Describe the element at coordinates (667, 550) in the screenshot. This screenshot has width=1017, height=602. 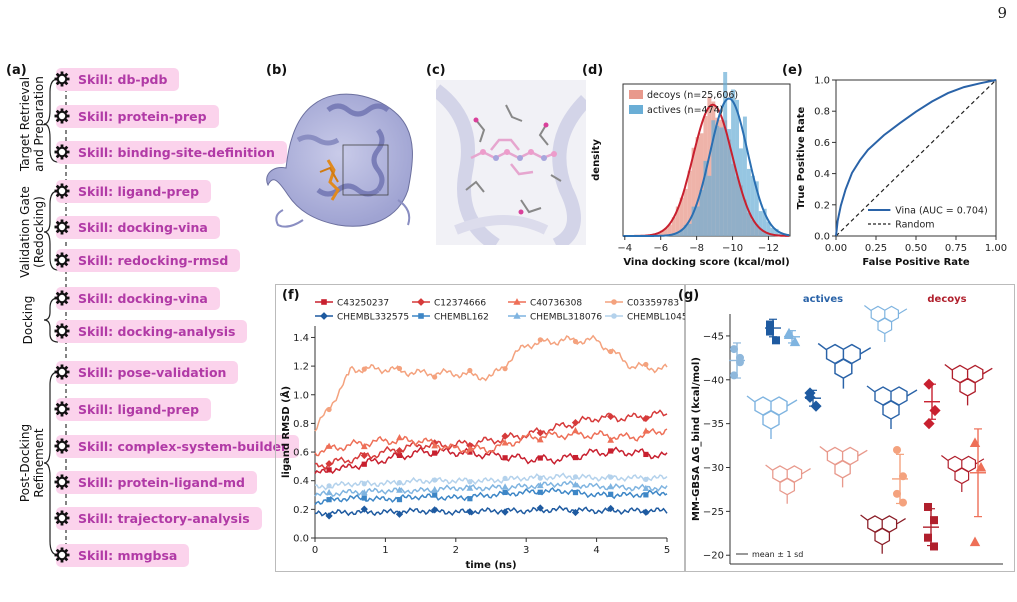
I see `x-tick-label: 5` at that location.